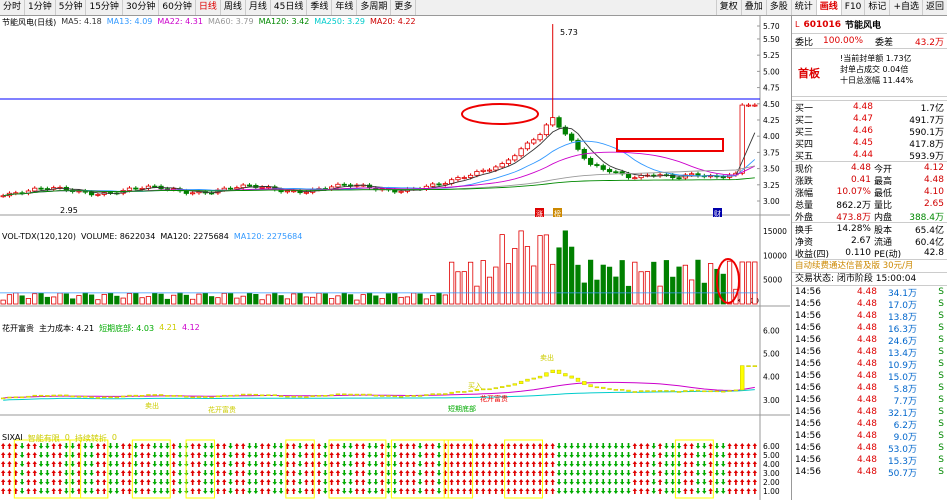 This screenshot has width=947, height=500. I want to click on ad-banner: 自动续费通达信普及版 30元/月, so click(869, 265).